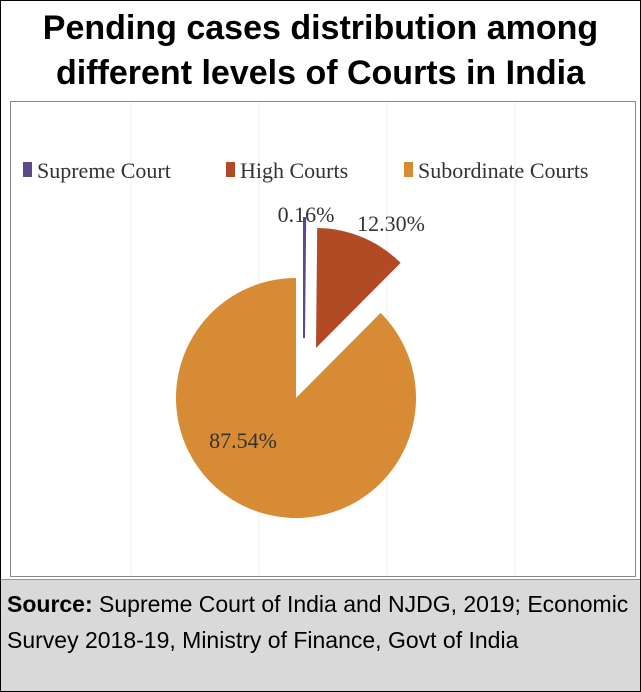 The image size is (641, 692). I want to click on source-label: Source:, so click(50, 604).